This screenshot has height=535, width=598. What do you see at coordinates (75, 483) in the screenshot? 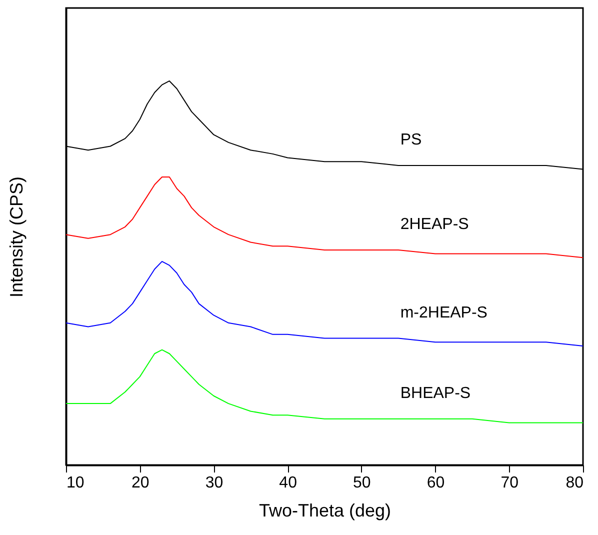
I see `x-tick-label: 10` at bounding box center [75, 483].